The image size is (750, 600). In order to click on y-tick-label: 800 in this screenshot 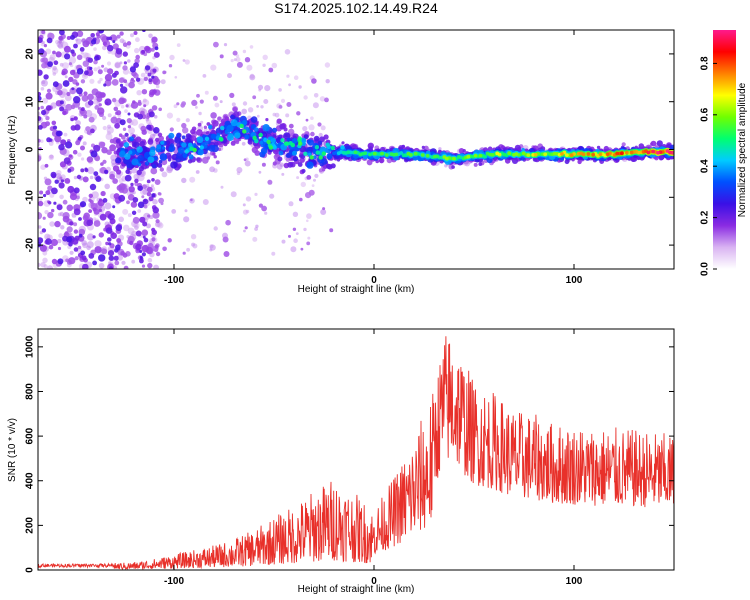, I will do `click(30, 391)`.